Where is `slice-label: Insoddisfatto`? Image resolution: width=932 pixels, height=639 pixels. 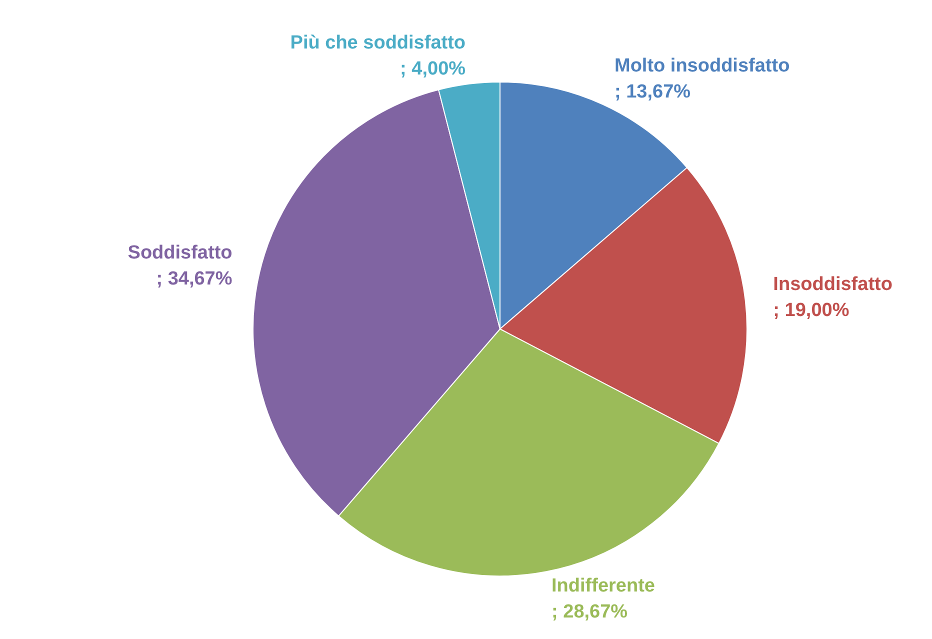 slice-label: Insoddisfatto is located at coordinates (832, 284).